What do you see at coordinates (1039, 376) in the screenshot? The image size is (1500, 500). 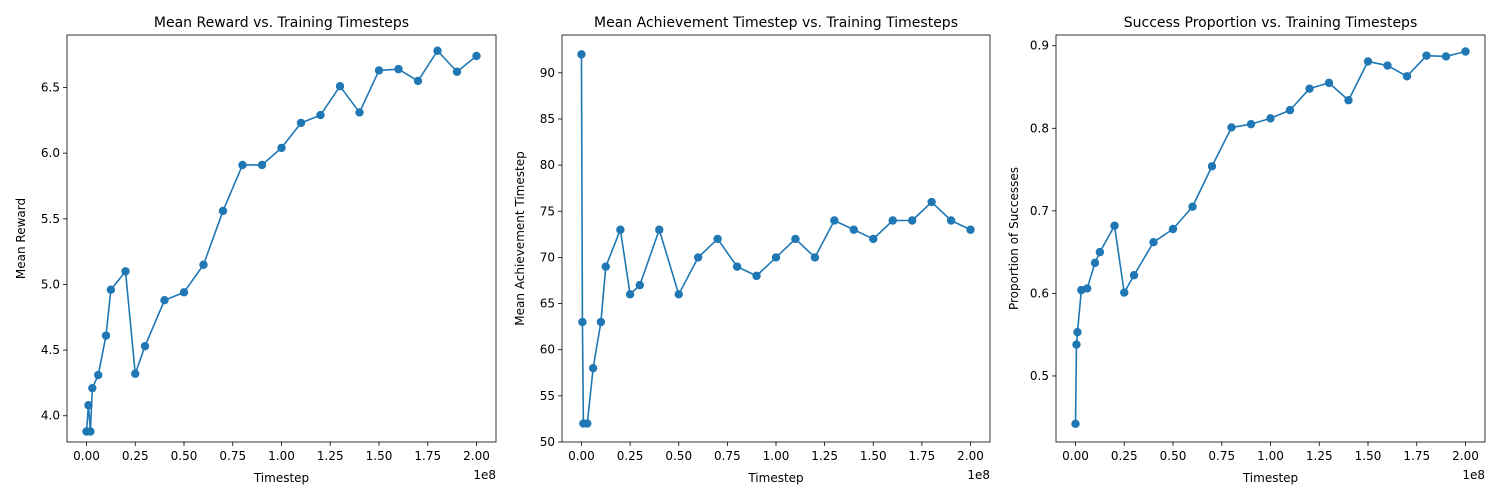 I see `y-tick-label: 0.5` at bounding box center [1039, 376].